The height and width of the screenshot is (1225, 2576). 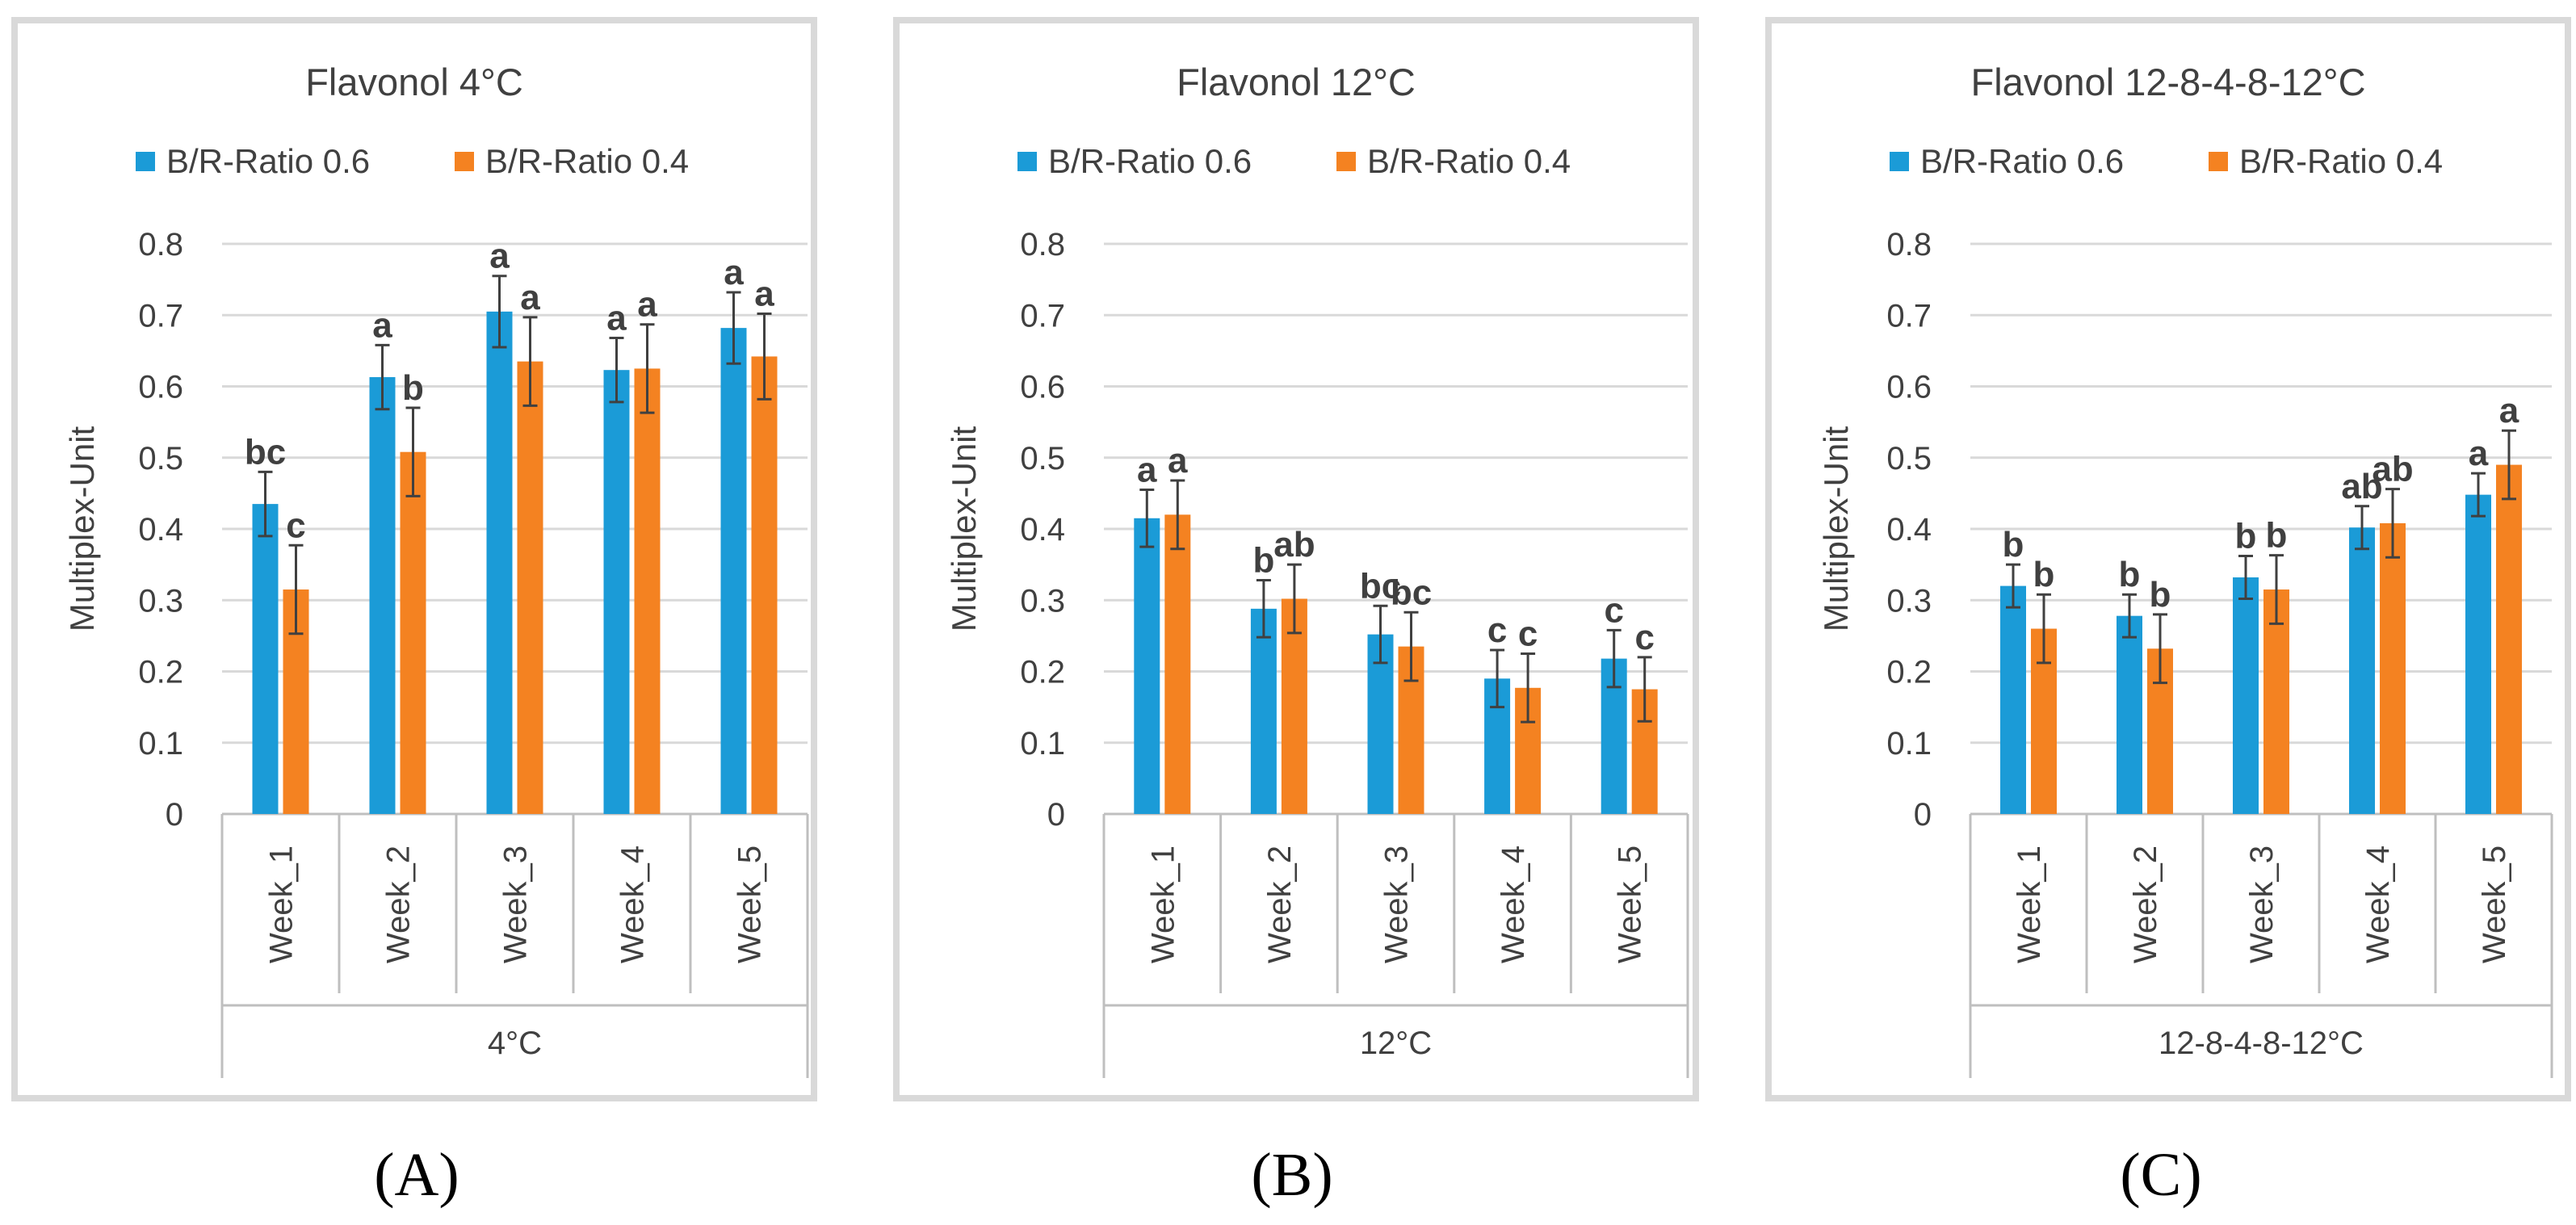 I want to click on x-group-label: 12-8-4-8-12°C, so click(x=2261, y=1043).